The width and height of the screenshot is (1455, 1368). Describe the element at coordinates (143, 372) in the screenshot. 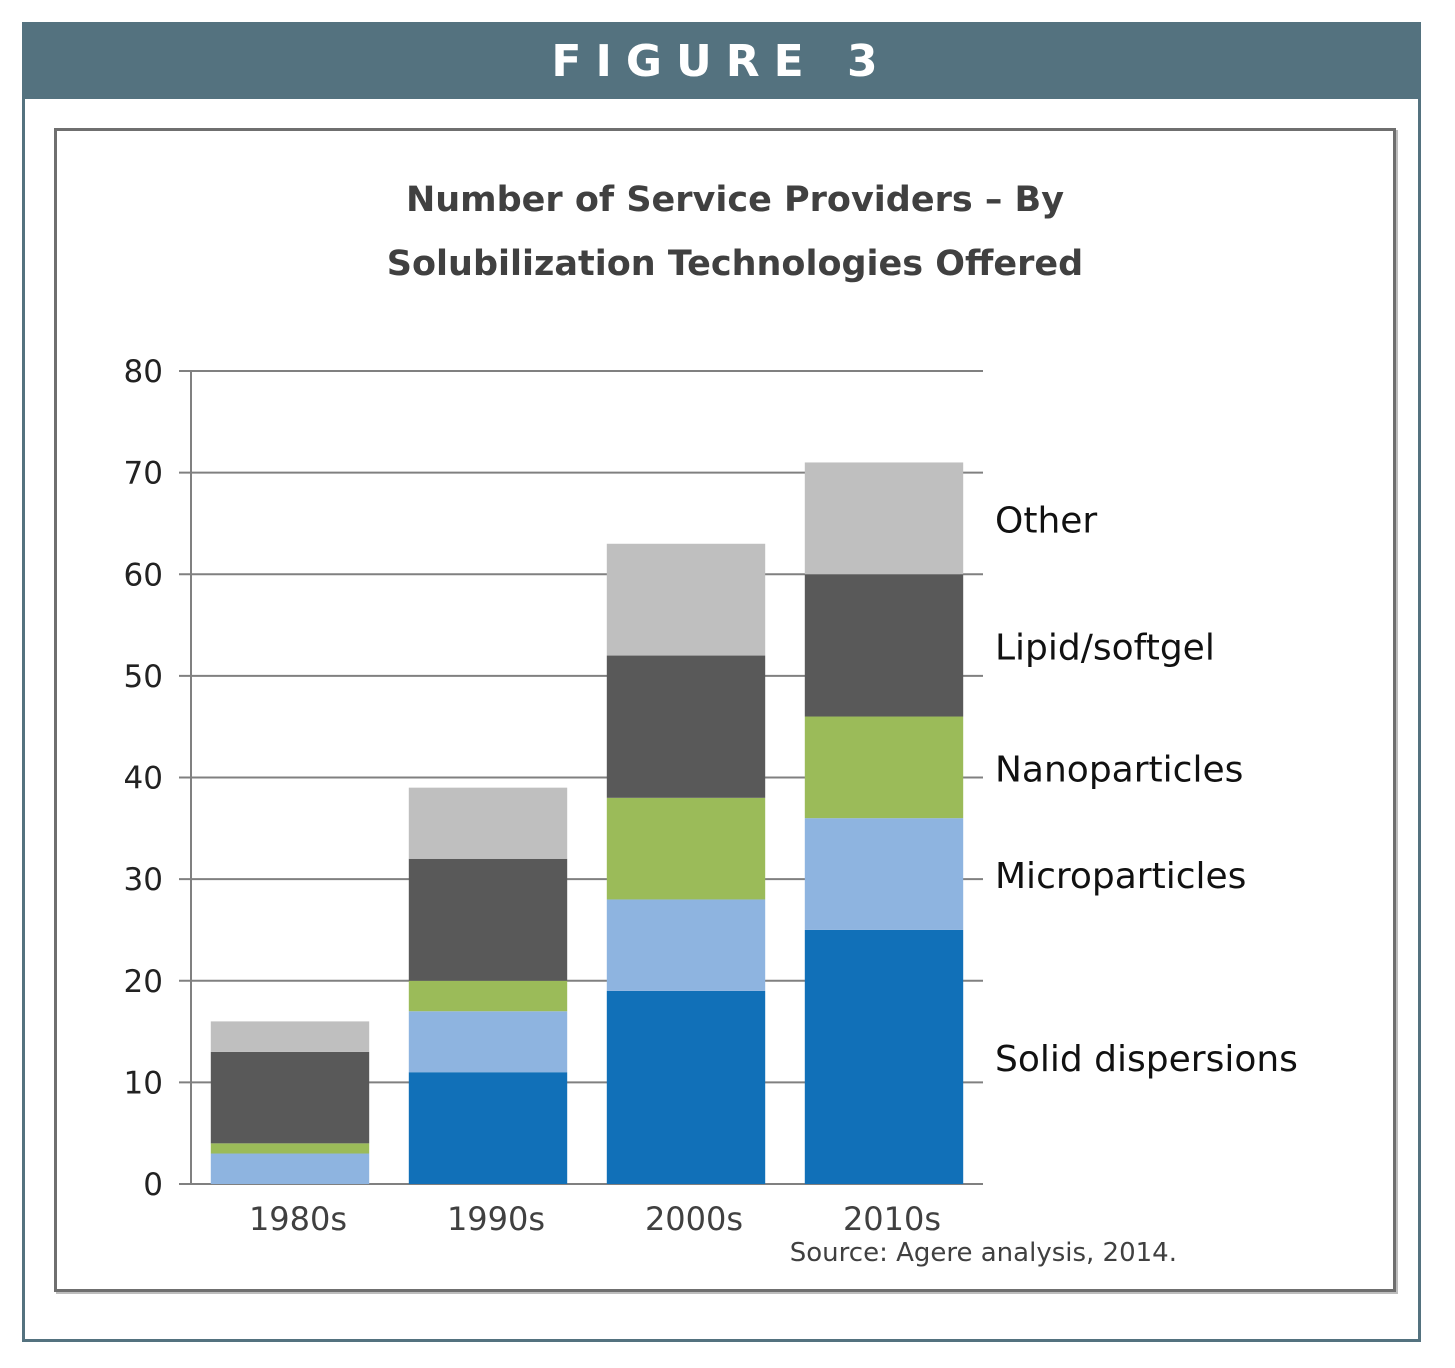

I see `y-tick-label: 80` at that location.